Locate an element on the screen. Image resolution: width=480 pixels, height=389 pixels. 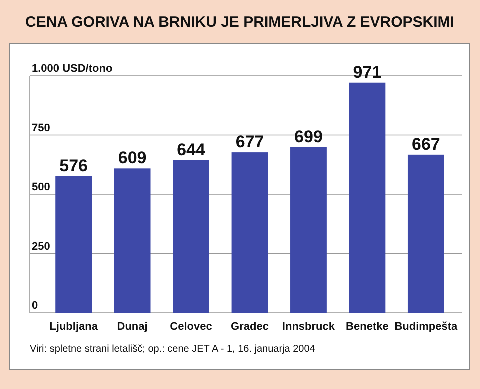
data-label: 644 is located at coordinates (191, 150).